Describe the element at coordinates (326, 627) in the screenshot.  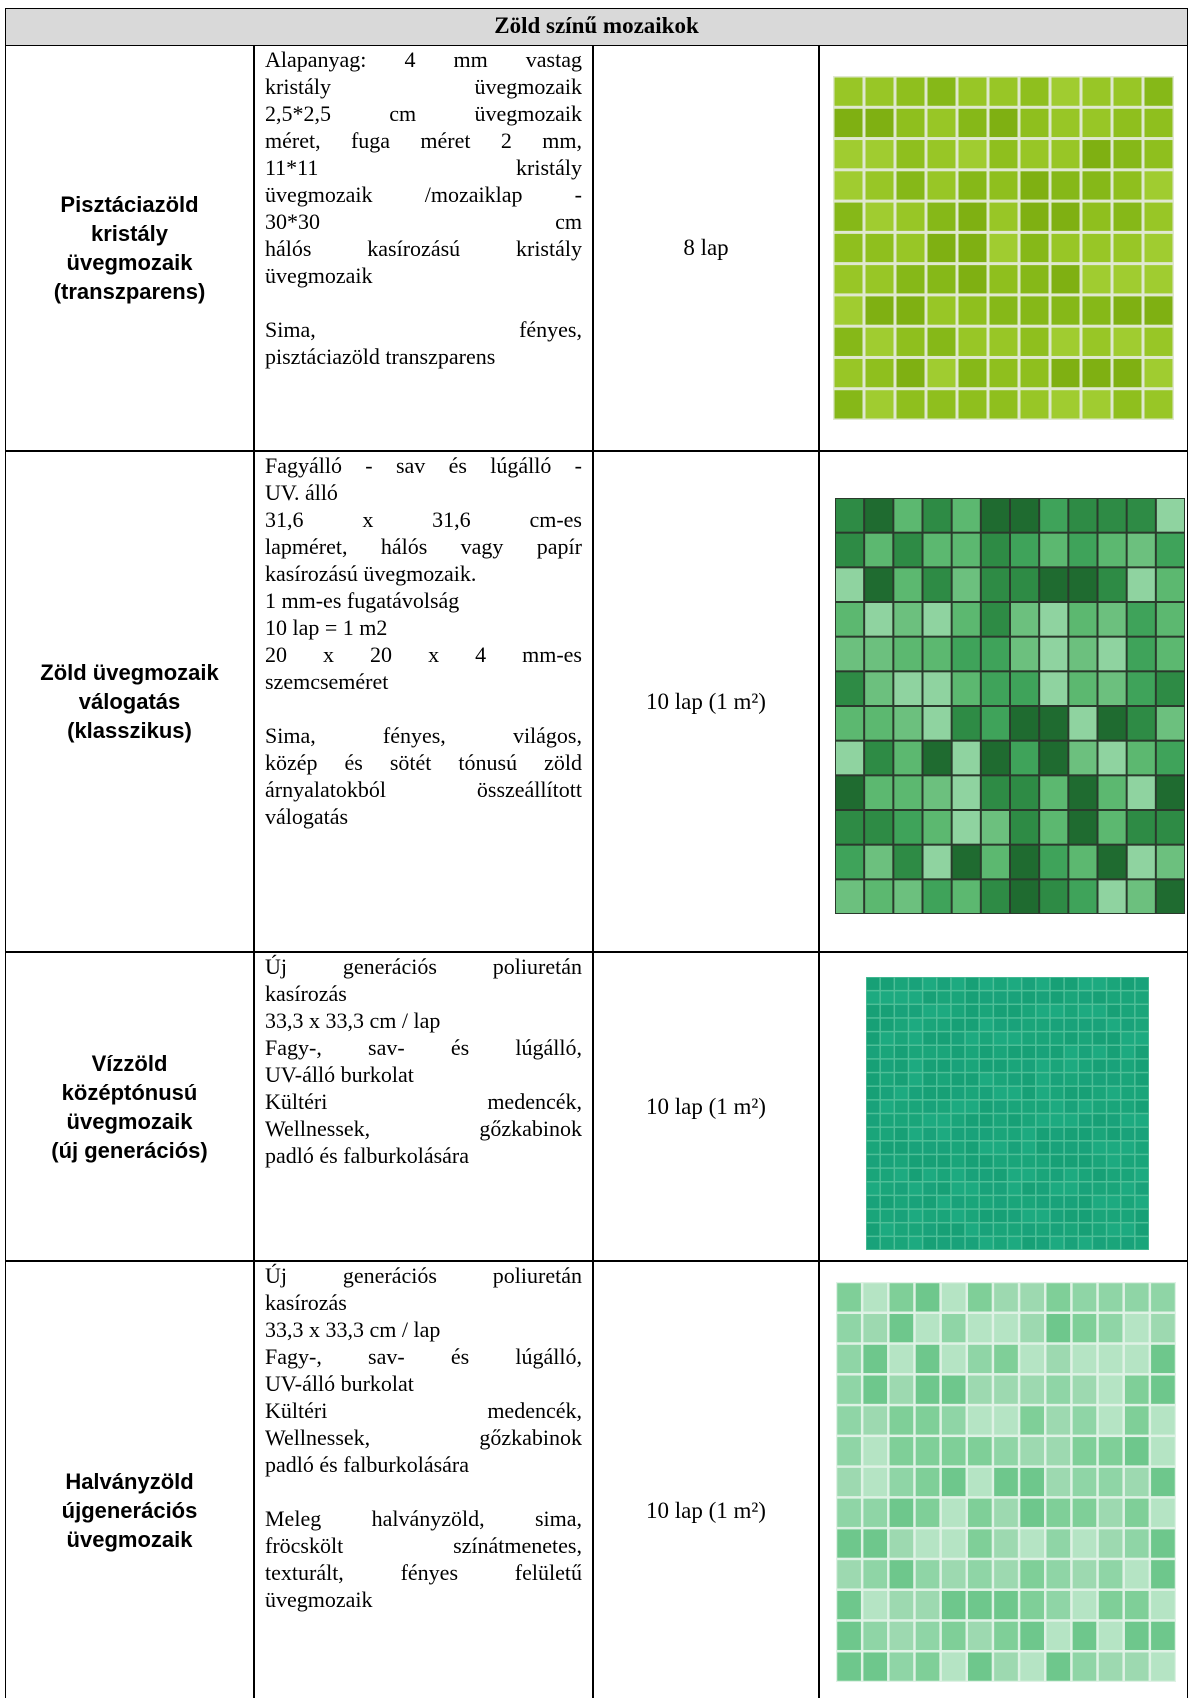
I see `description-line: 10 lap = 1 m2` at that location.